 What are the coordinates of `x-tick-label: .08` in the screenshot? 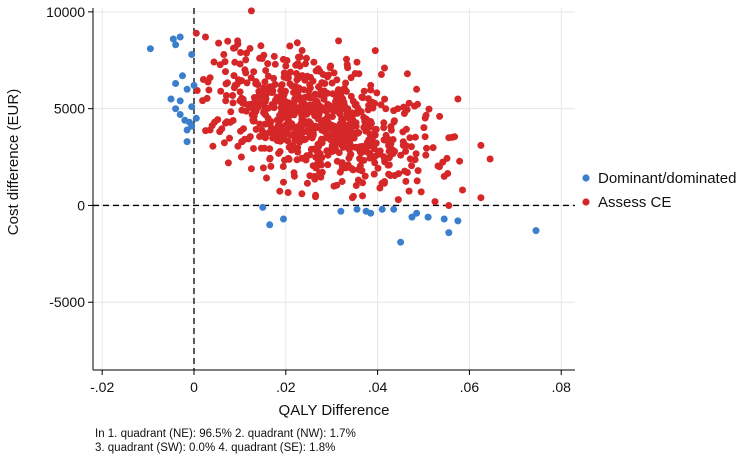 It's located at (561, 387).